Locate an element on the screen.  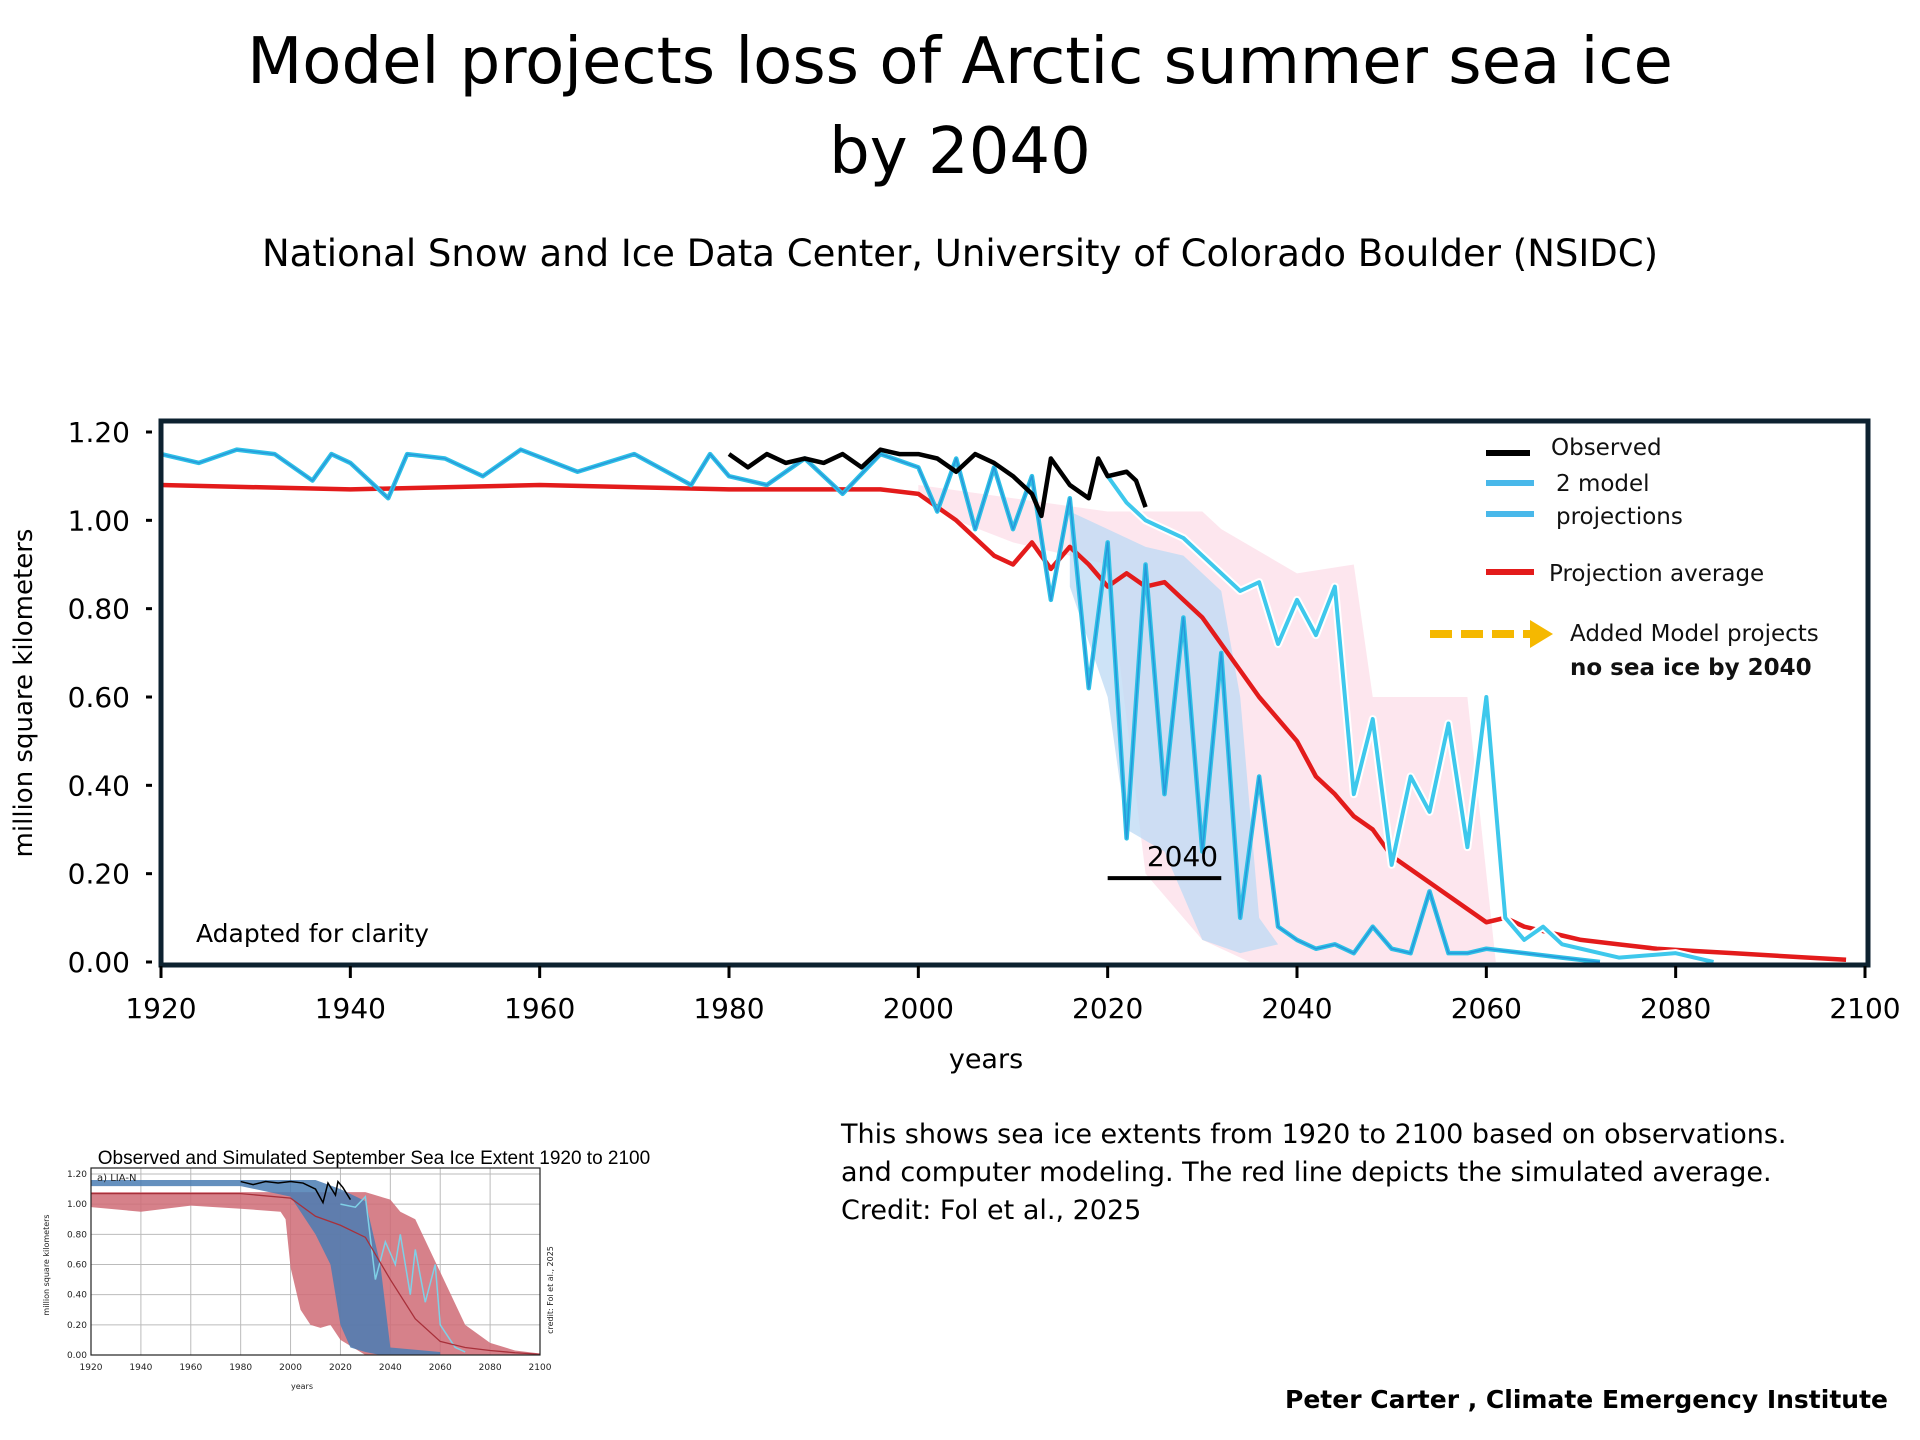
x-tick-label: 1980 is located at coordinates (728, 1008).